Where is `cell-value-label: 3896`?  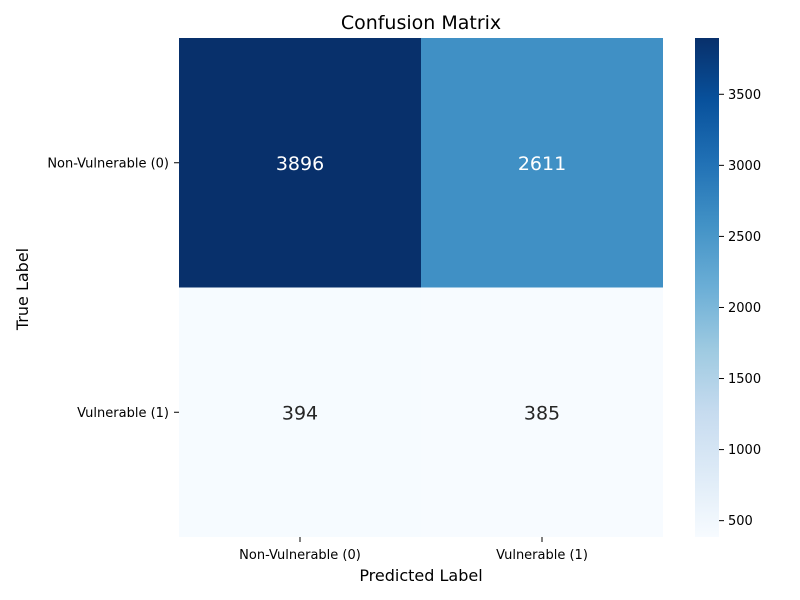
cell-value-label: 3896 is located at coordinates (300, 164).